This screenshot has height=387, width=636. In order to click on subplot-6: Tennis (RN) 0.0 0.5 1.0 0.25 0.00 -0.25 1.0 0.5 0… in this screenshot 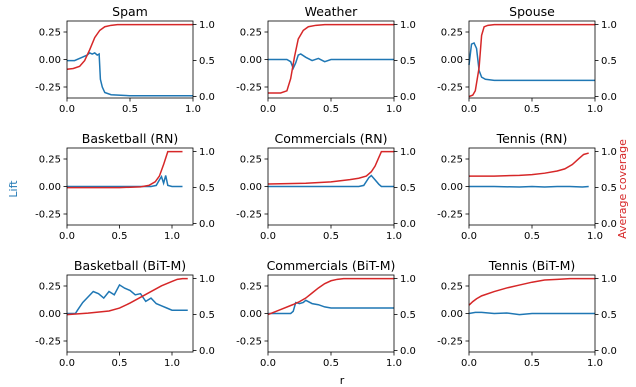, I will do `click(527, 186)`.